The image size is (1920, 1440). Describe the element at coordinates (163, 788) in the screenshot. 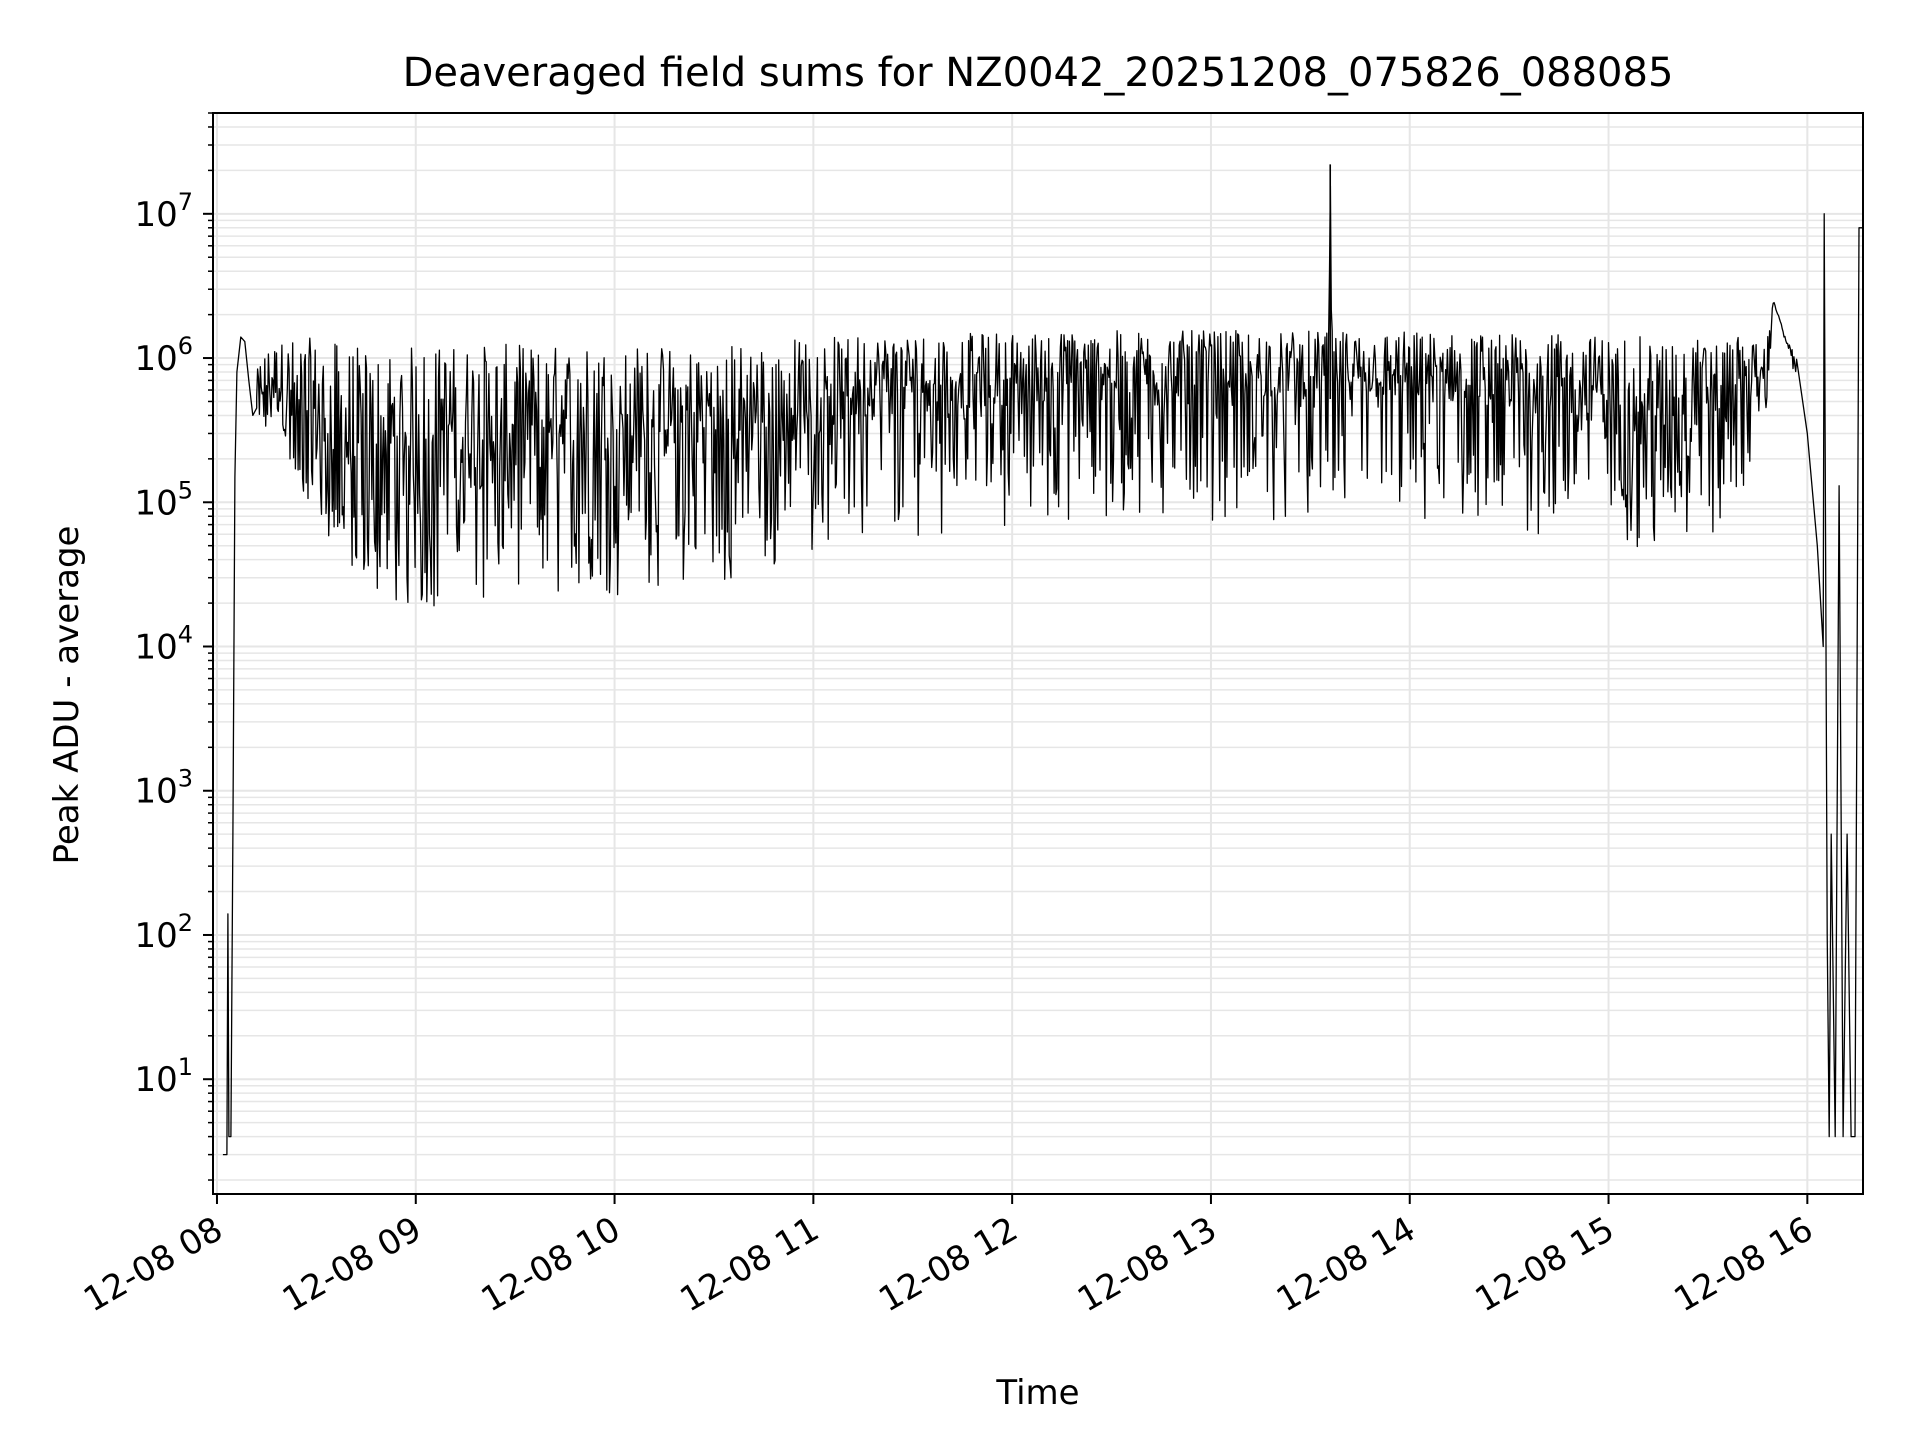

I see `y-tick-label: 10³` at that location.